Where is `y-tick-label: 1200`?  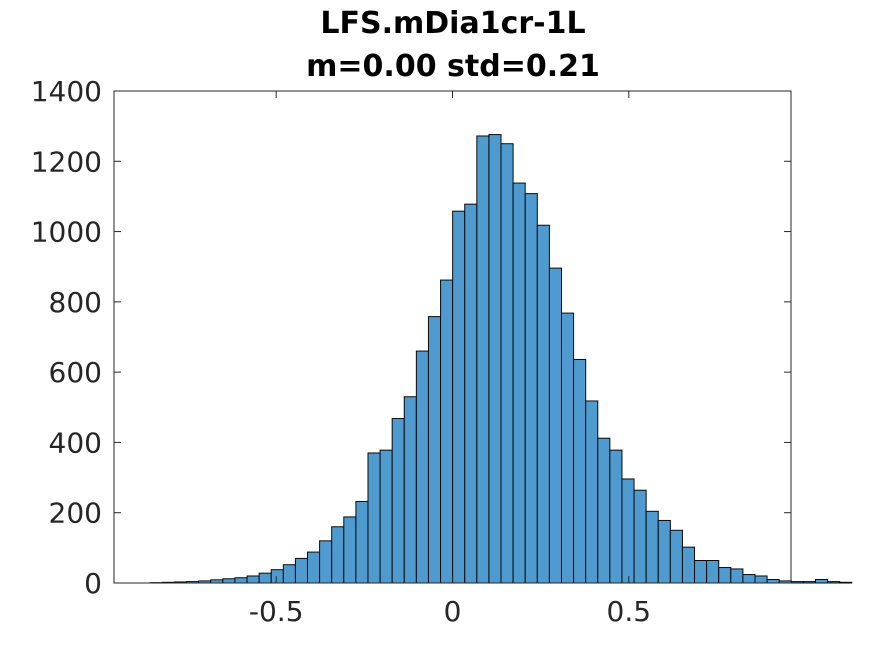
y-tick-label: 1200 is located at coordinates (66, 161).